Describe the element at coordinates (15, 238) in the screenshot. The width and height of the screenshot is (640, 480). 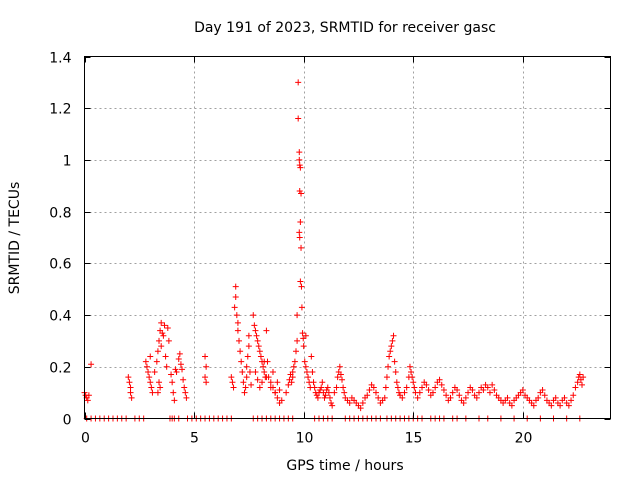
I see `y-axis-label: SRMTID / TECUs` at that location.